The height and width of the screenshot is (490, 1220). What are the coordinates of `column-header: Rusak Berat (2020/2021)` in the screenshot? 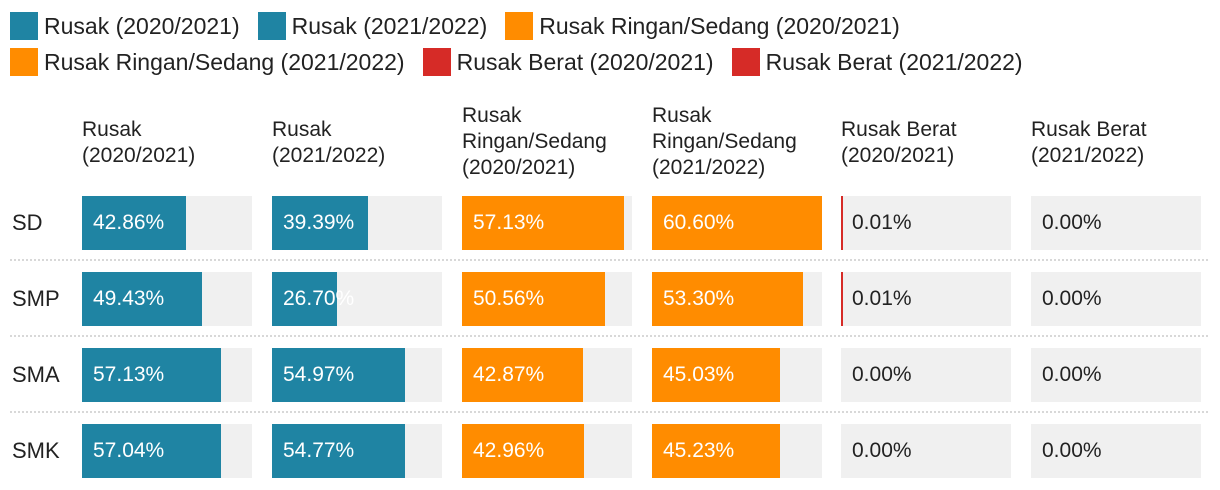 It's located at (899, 142).